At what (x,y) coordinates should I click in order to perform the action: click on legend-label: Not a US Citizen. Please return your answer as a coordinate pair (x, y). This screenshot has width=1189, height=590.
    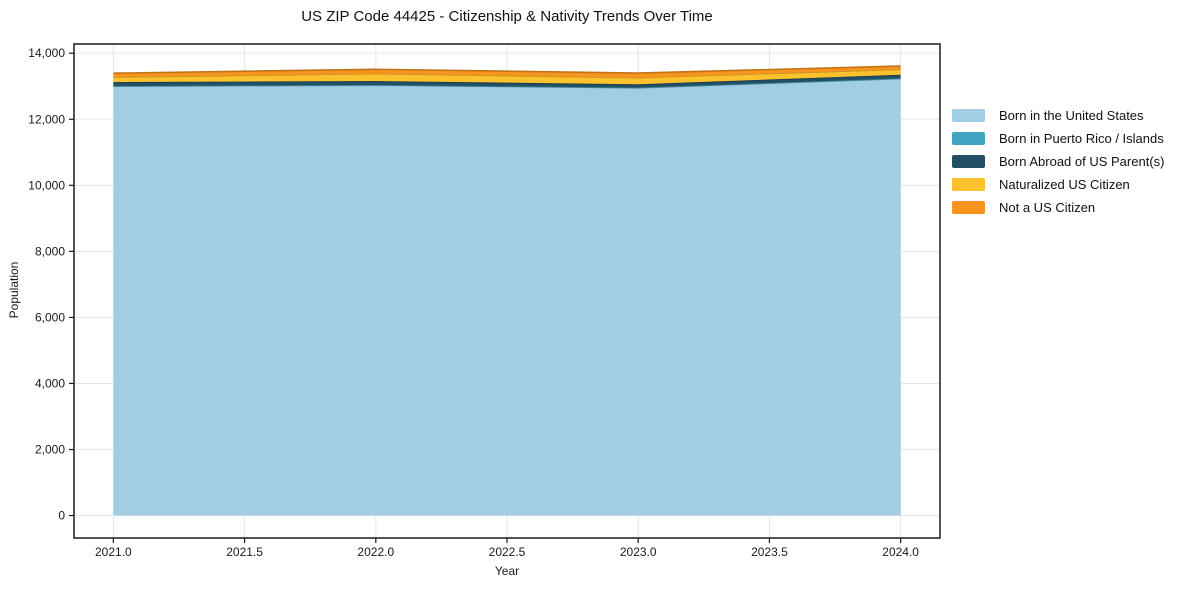
    Looking at the image, I should click on (1047, 207).